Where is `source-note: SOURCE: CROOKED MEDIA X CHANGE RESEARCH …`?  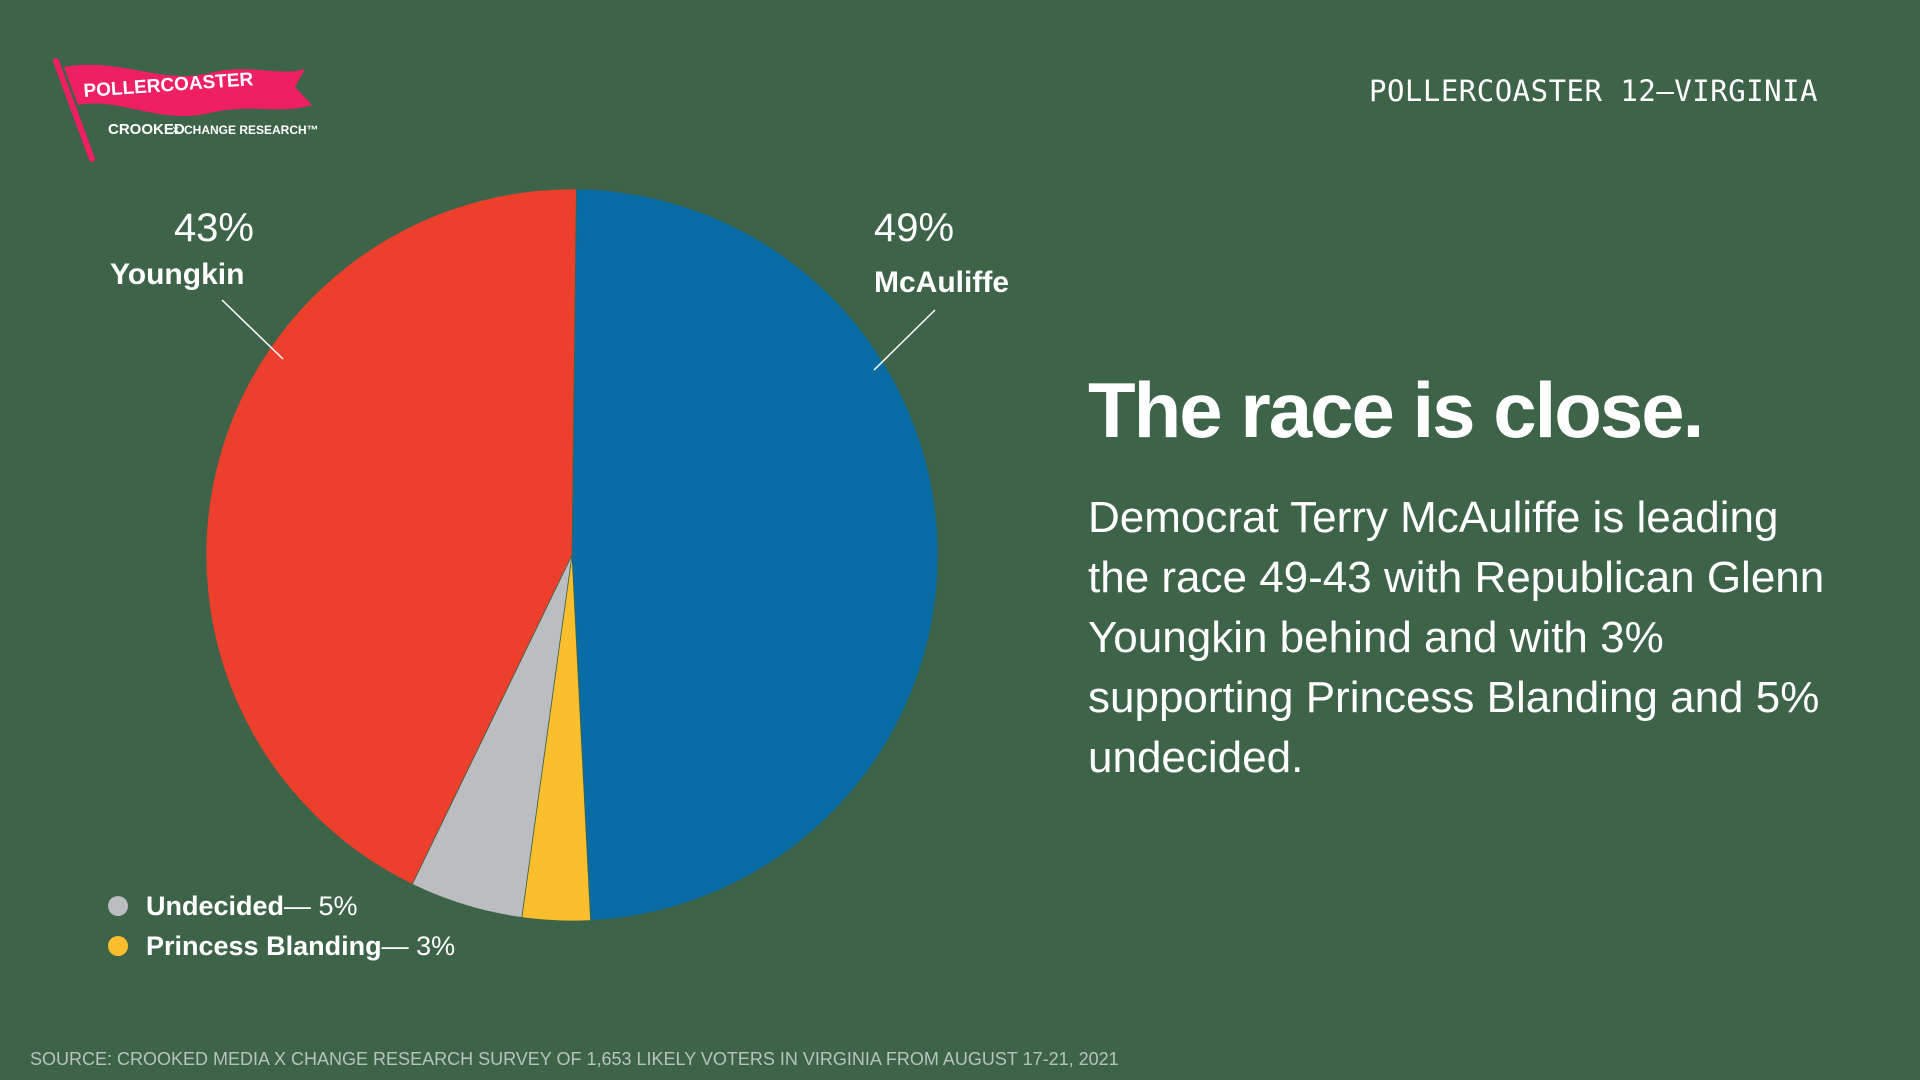
source-note: SOURCE: CROOKED MEDIA X CHANGE RESEARCH … is located at coordinates (574, 1059).